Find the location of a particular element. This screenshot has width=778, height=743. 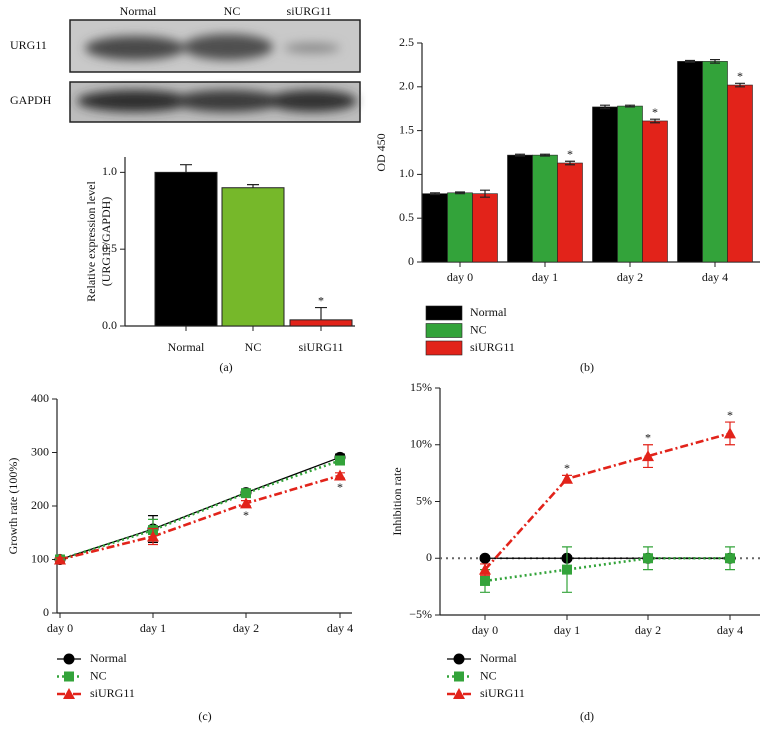

y-tick-label: 100 is located at coordinates (40, 558).